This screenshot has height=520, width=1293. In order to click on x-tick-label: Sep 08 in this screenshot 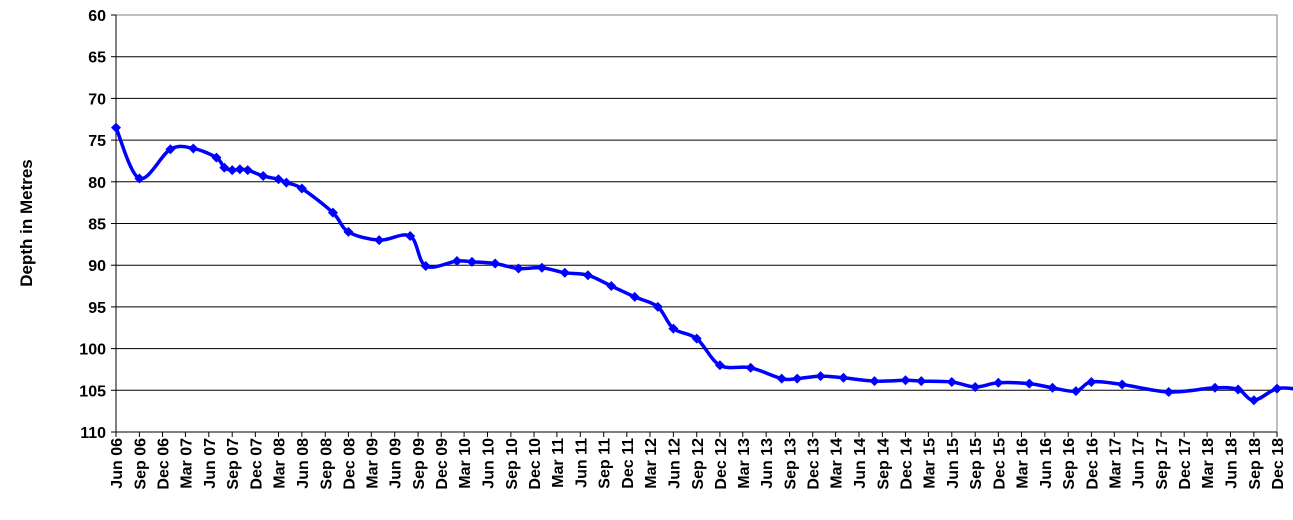, I will do `click(326, 464)`.